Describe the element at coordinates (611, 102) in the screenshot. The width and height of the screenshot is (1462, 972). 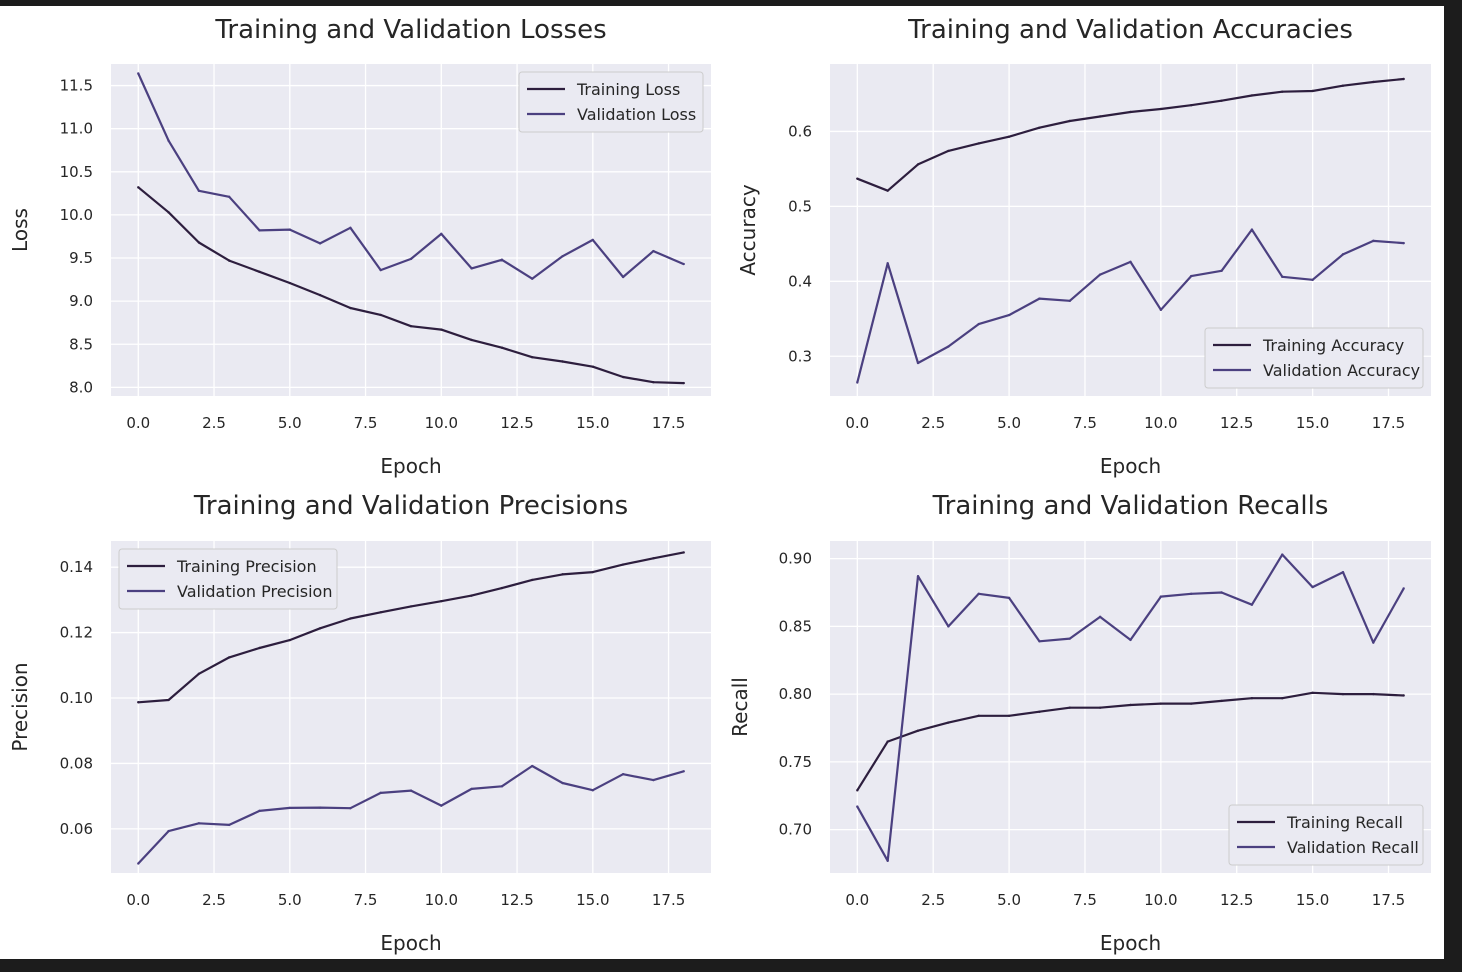
I see `legend-box` at that location.